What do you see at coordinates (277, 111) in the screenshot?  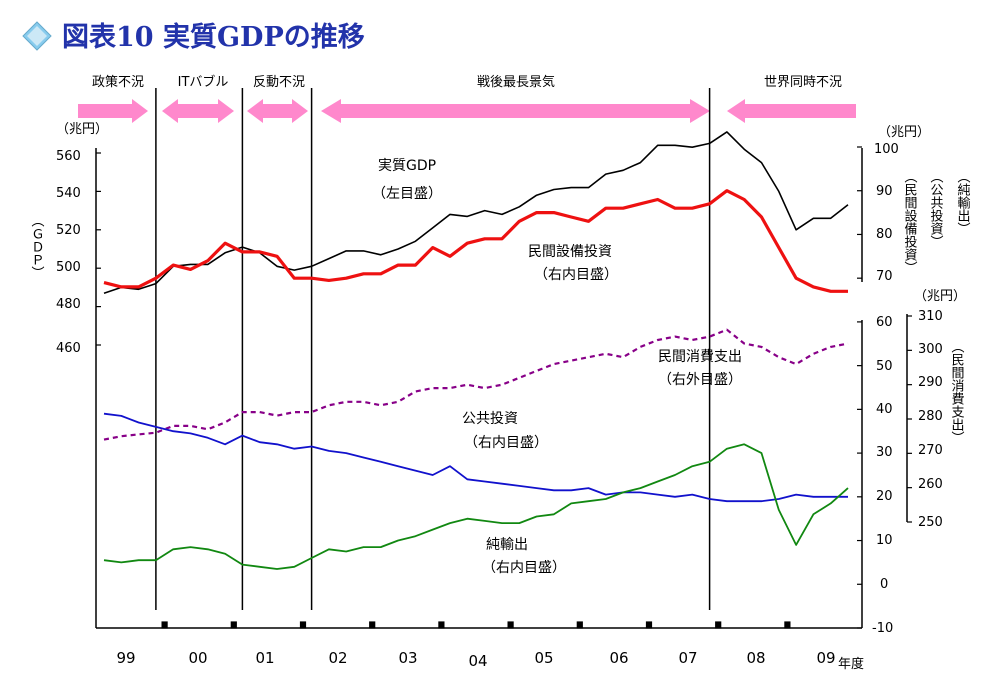 I see `arrow-both-reaction` at bounding box center [277, 111].